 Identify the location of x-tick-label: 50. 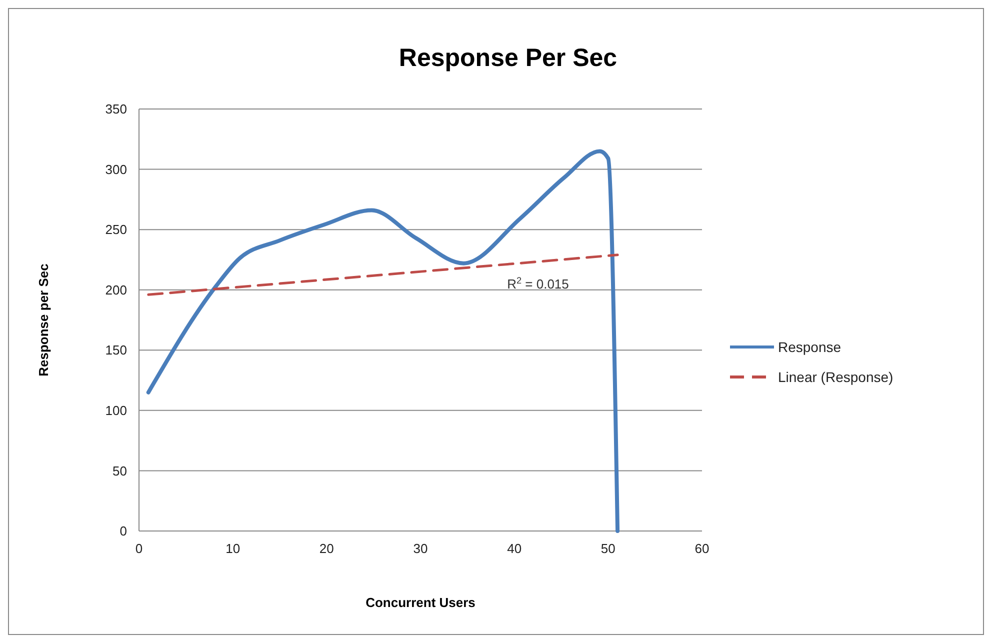
(608, 548).